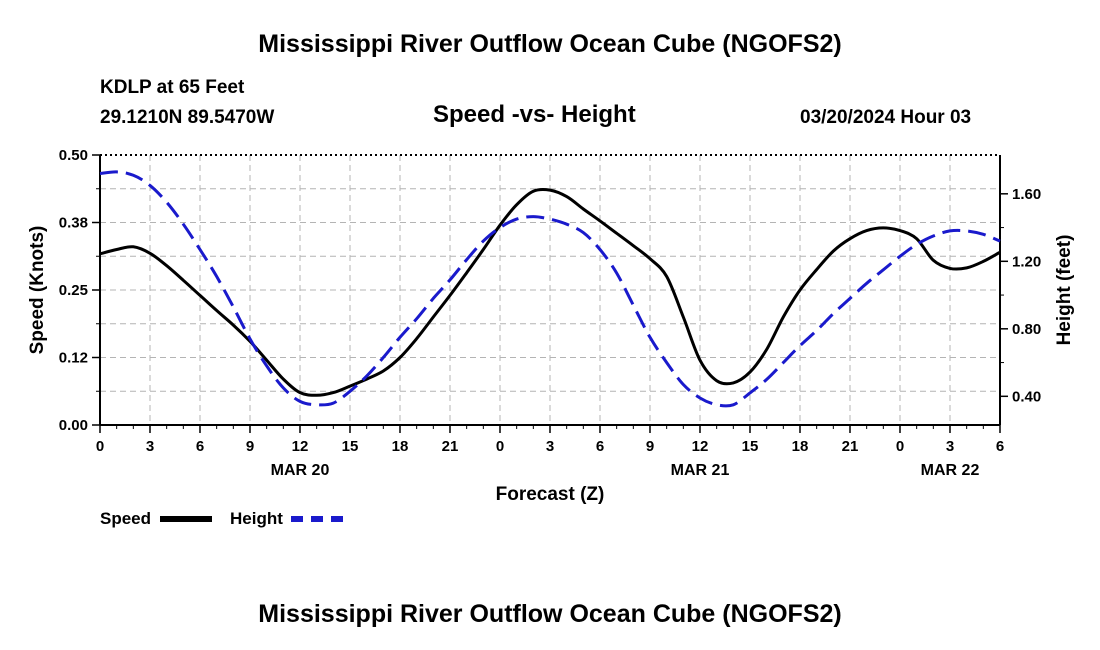 This screenshot has height=650, width=1100. Describe the element at coordinates (73, 358) in the screenshot. I see `y-left-tick-label: 0.12` at that location.